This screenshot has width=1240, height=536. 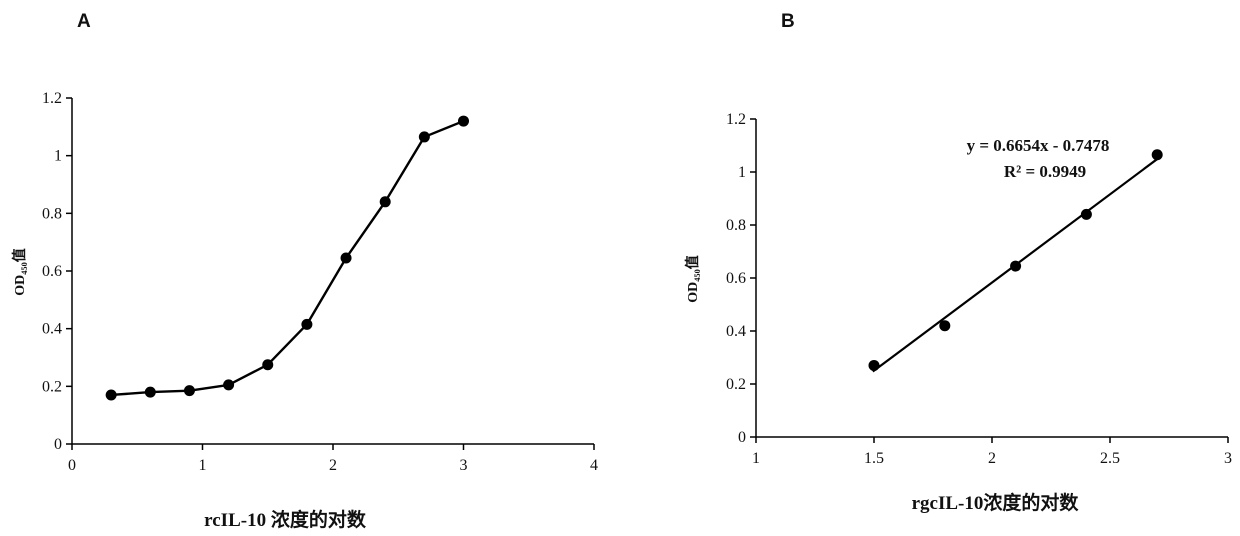 I want to click on chart-b-x-tick-label: 1, so click(x=756, y=458).